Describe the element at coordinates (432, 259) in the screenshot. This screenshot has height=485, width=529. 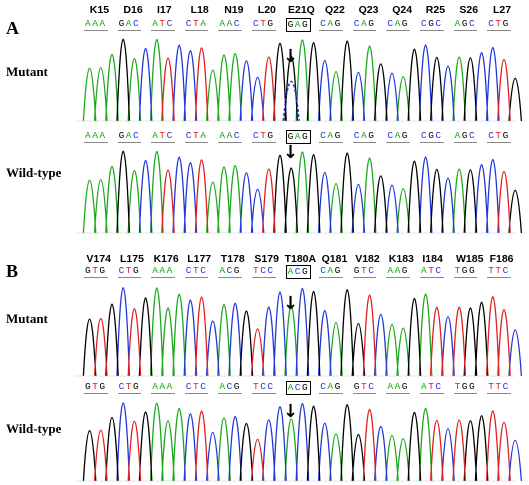
I see `codon-label: I184` at that location.